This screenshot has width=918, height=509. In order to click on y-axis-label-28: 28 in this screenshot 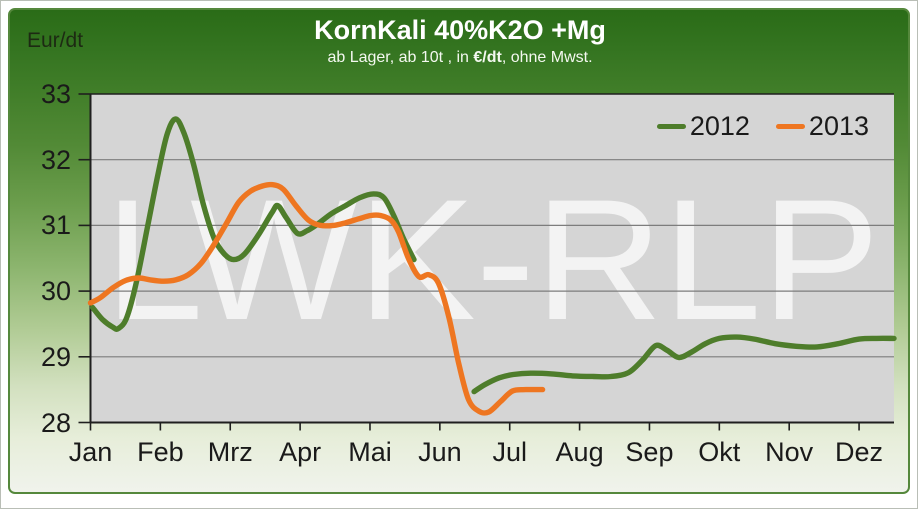, I will do `click(55, 422)`.